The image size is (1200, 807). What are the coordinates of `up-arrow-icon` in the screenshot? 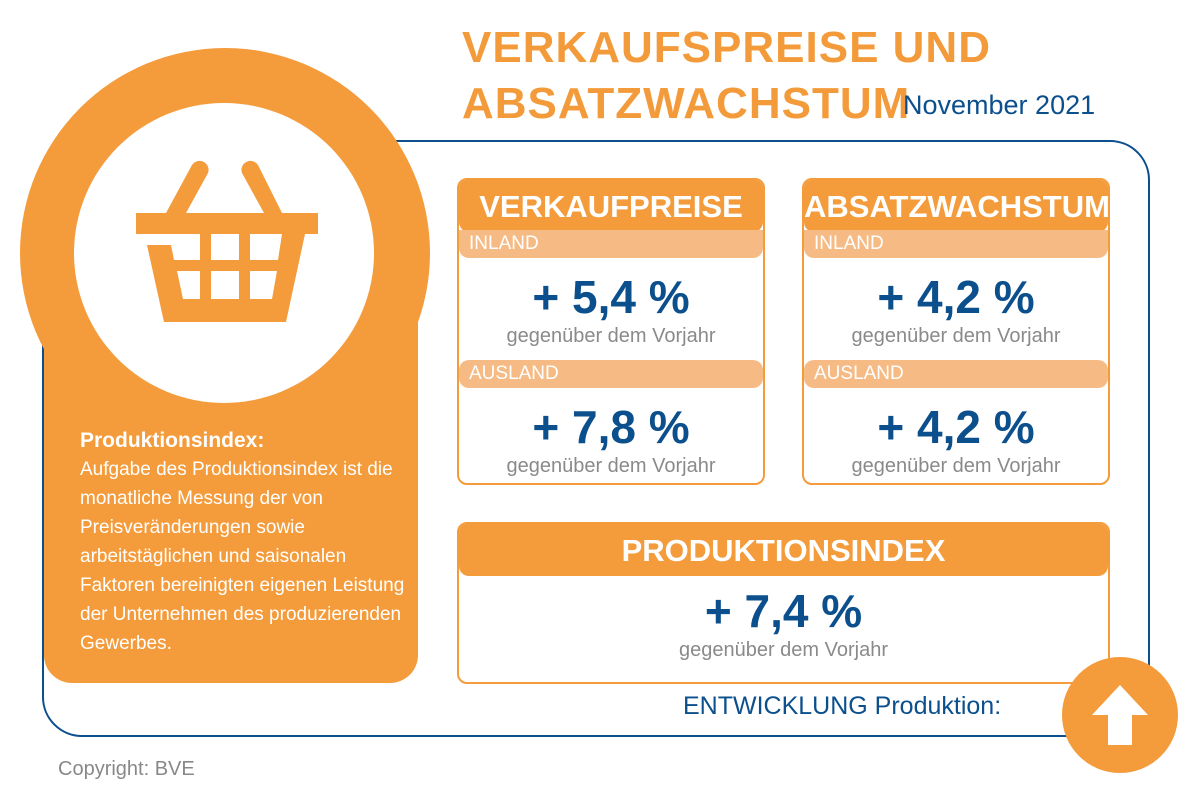 It's located at (1120, 715).